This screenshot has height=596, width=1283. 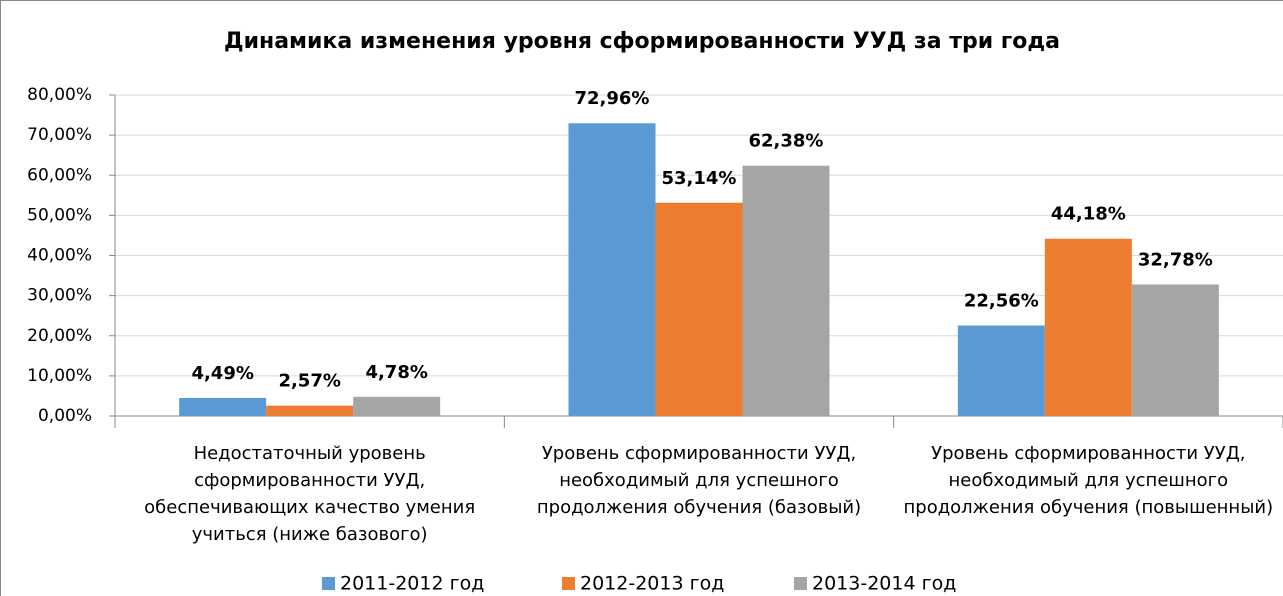 I want to click on data-label: 32,78%, so click(x=1175, y=259).